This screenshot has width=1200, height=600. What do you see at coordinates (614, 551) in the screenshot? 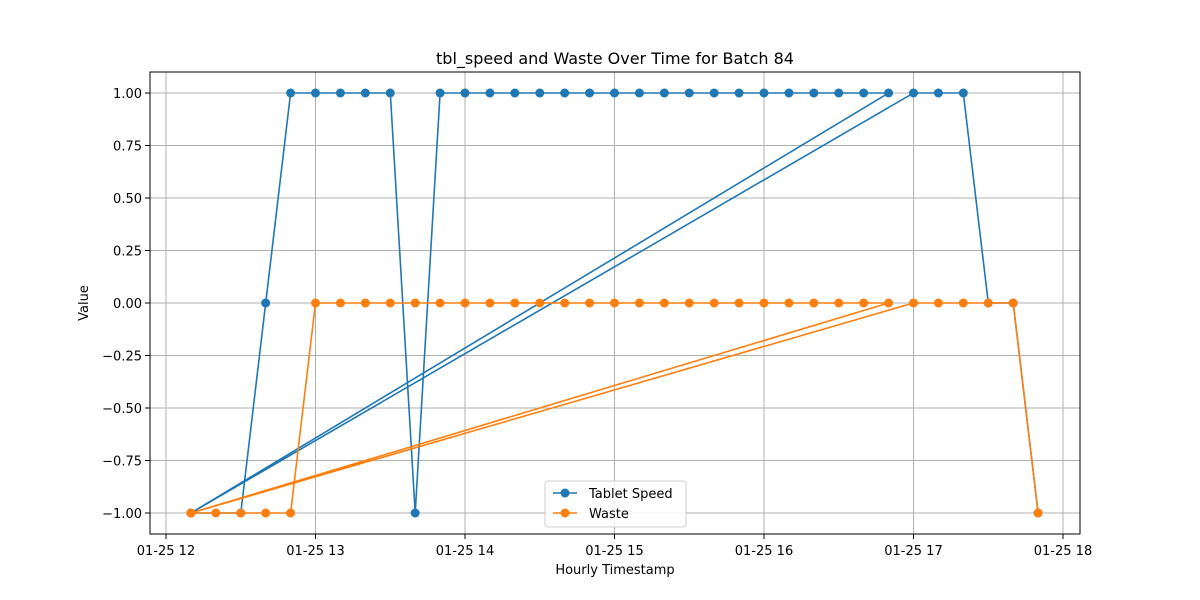
I see `x-tick-label: 01-25 15` at bounding box center [614, 551].